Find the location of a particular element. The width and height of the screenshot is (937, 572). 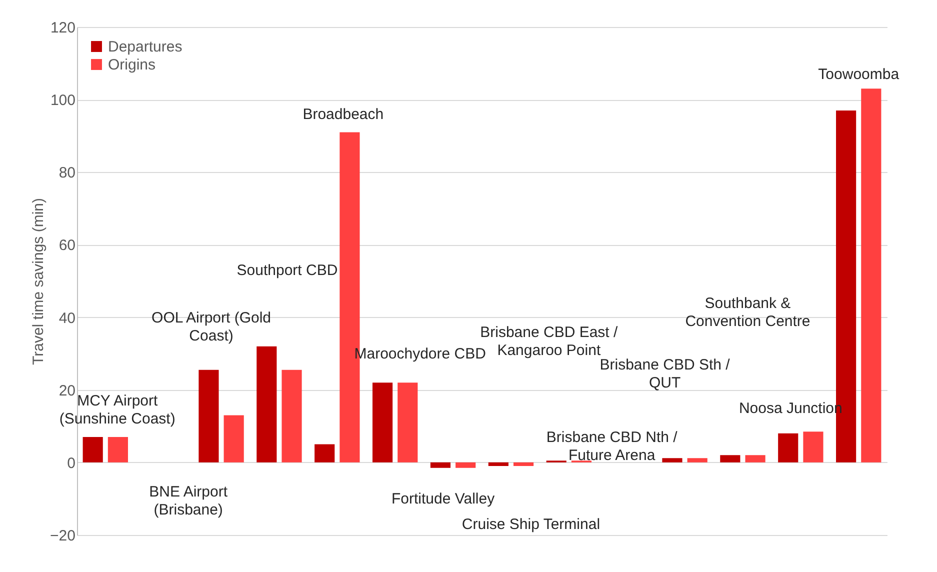

x-tick-label: Fortitude Valley is located at coordinates (443, 499).